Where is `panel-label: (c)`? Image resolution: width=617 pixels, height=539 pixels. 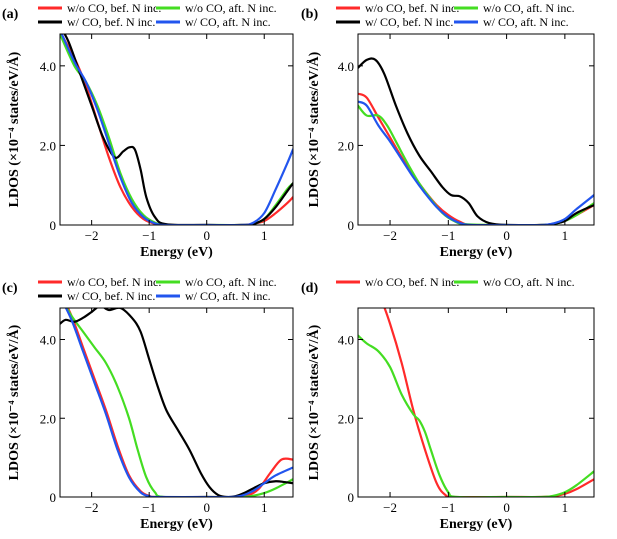 panel-label: (c) is located at coordinates (10, 288).